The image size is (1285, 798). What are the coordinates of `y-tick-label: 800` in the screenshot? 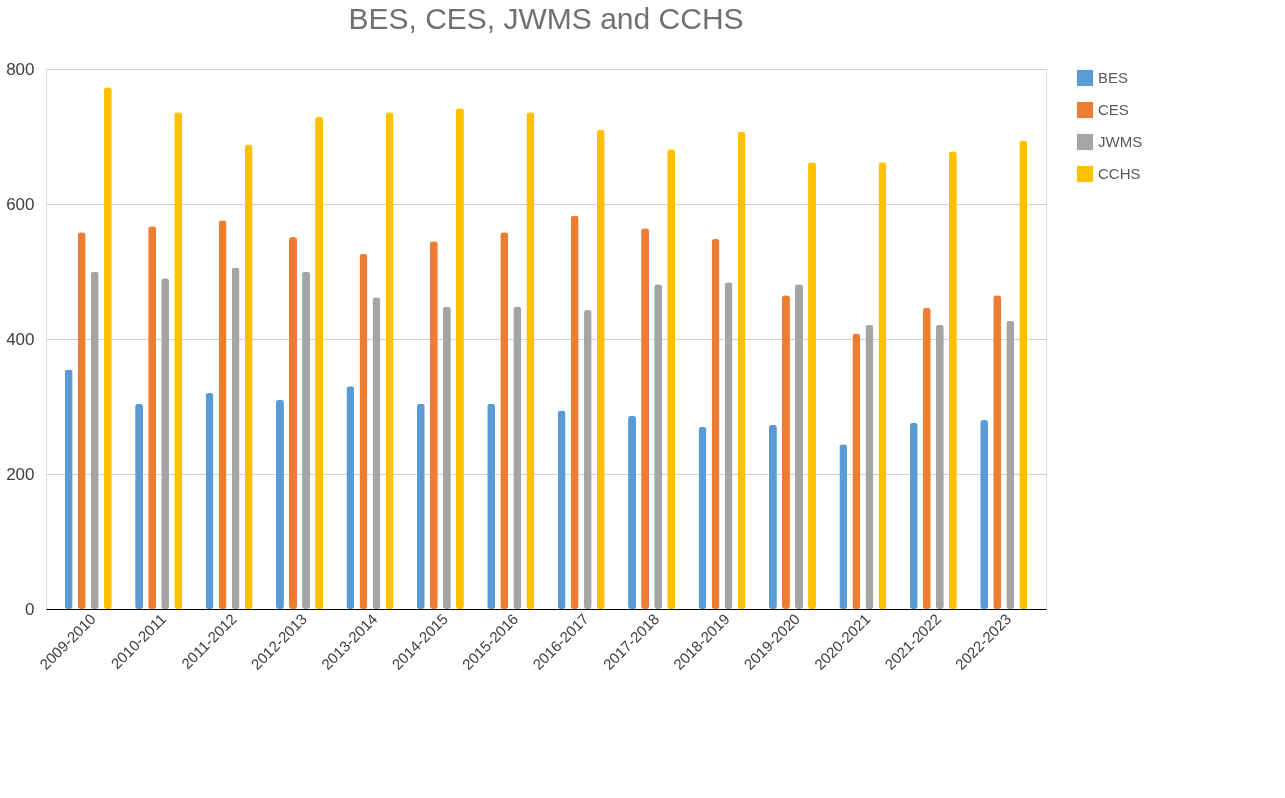 It's located at (20, 69).